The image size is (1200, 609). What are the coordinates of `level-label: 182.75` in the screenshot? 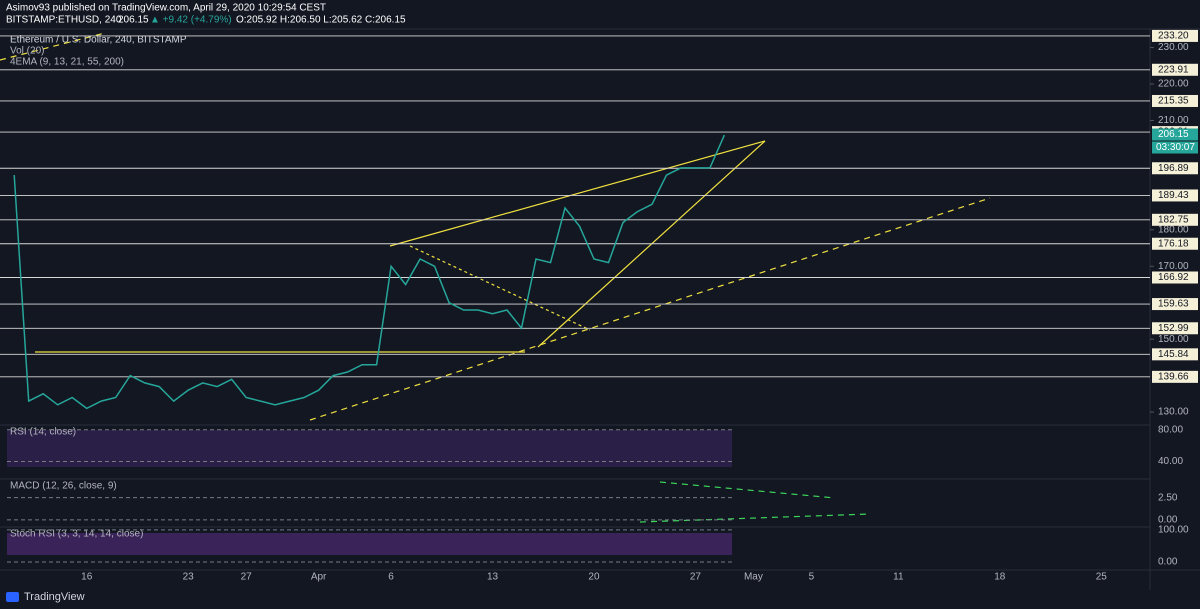 It's located at (1173, 219).